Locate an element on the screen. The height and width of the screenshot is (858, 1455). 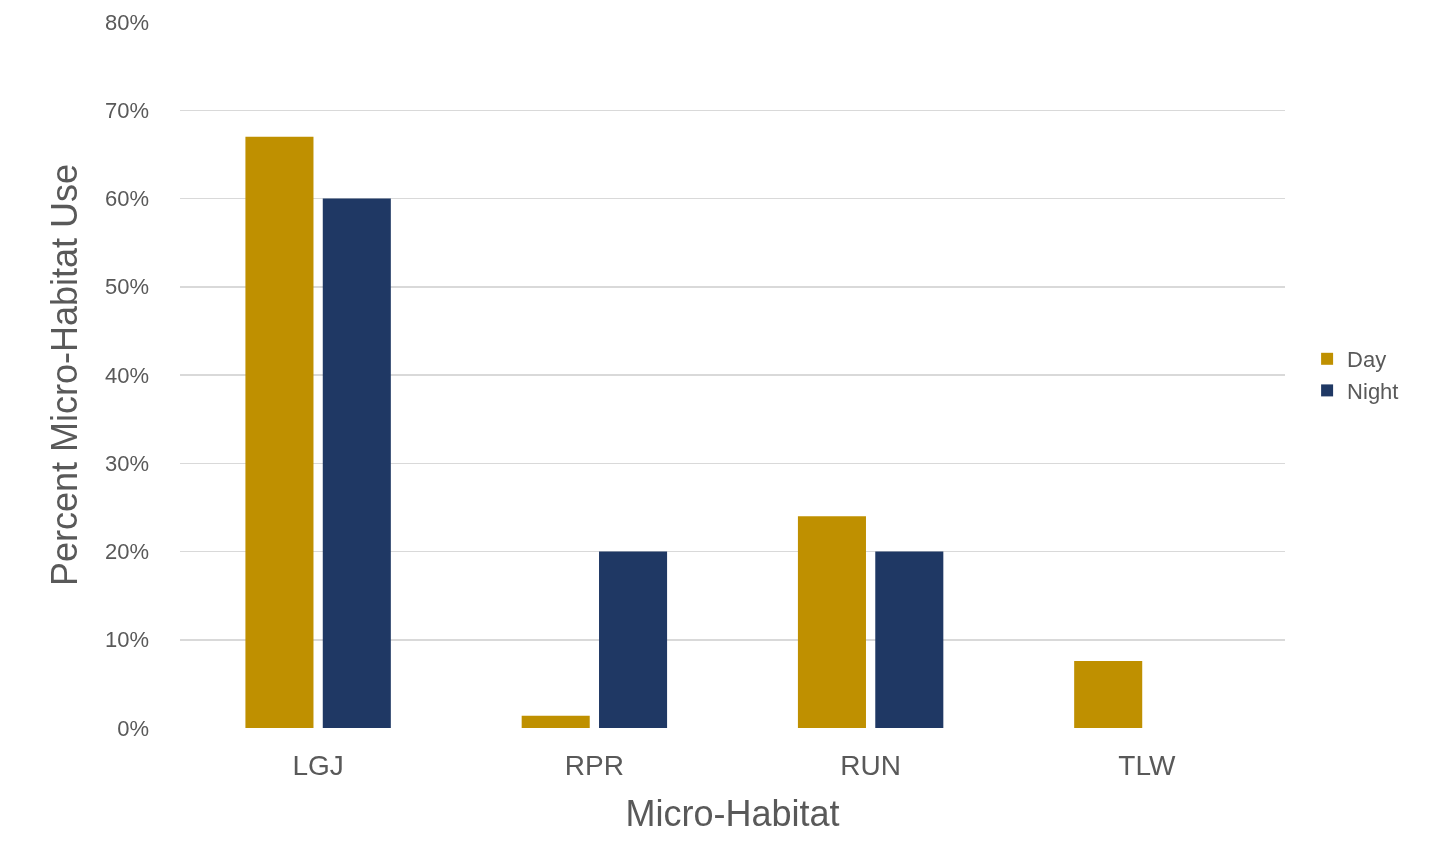
y-tick-label: 50% is located at coordinates (126, 287).